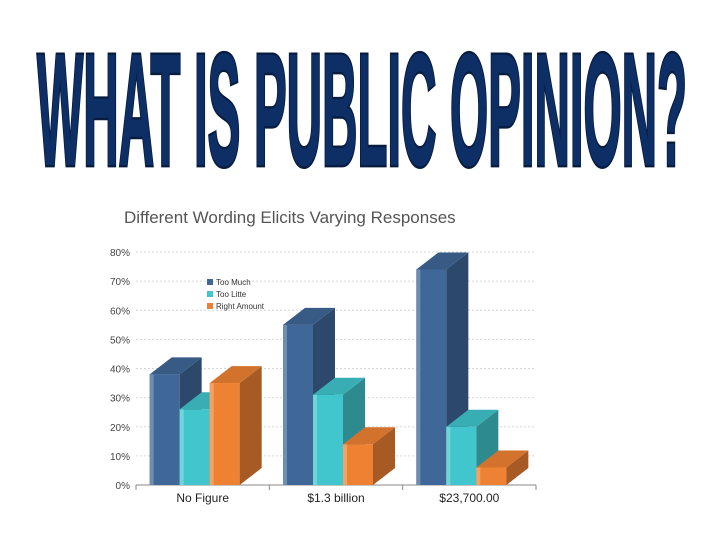 The height and width of the screenshot is (540, 720). Describe the element at coordinates (231, 294) in the screenshot. I see `legend-label: Too Litte` at that location.